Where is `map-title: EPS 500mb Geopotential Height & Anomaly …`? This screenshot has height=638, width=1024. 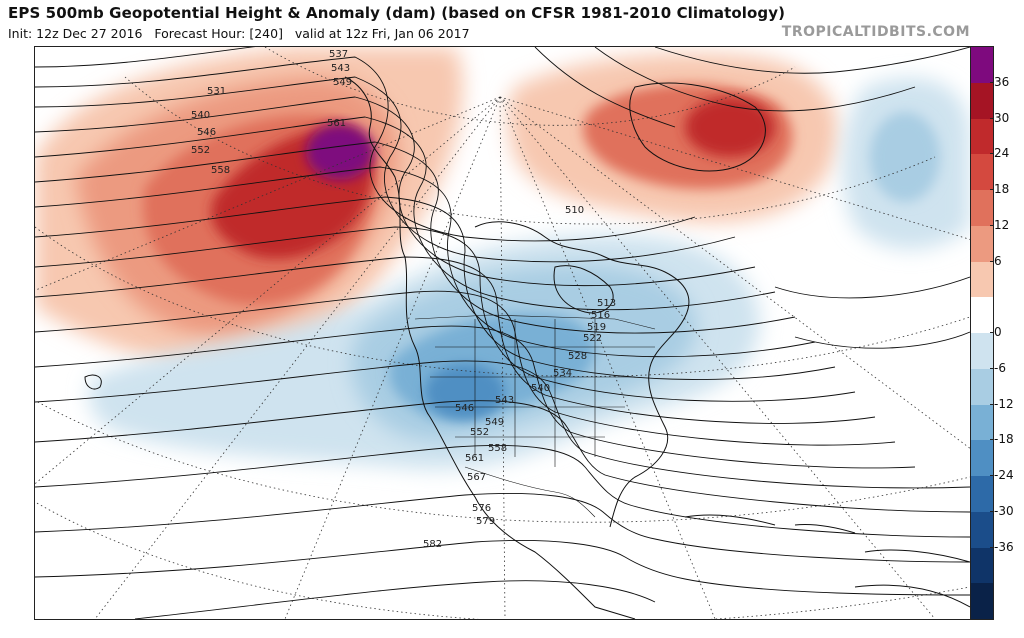 map-title: EPS 500mb Geopotential Height & Anomaly … is located at coordinates (397, 13).